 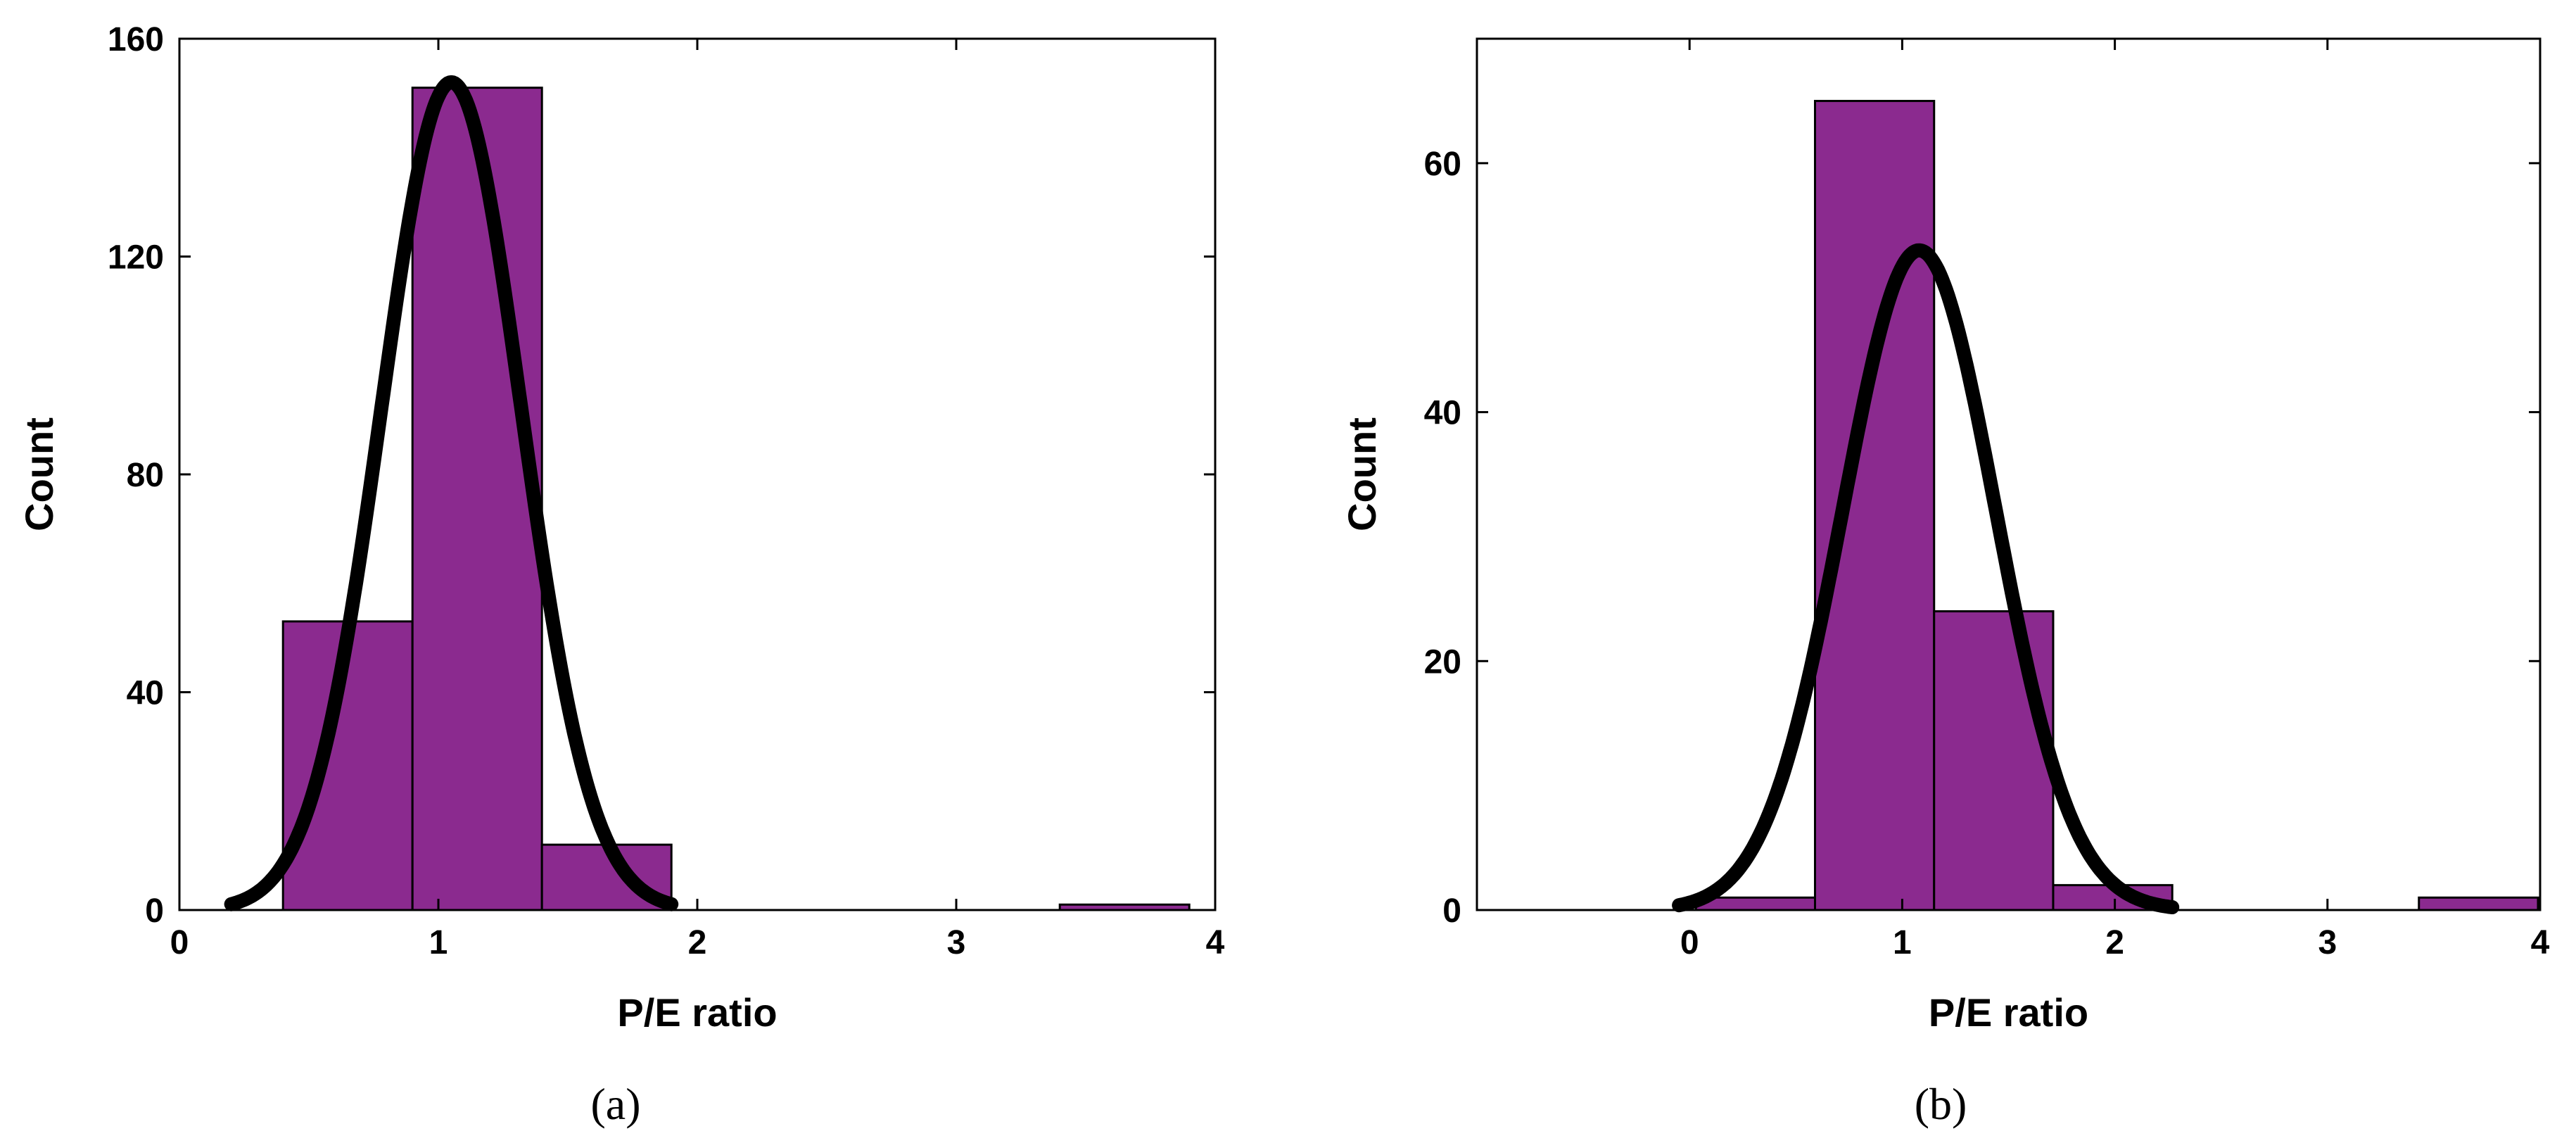 What do you see at coordinates (136, 39) in the screenshot?
I see `y-tick-label: 160` at bounding box center [136, 39].